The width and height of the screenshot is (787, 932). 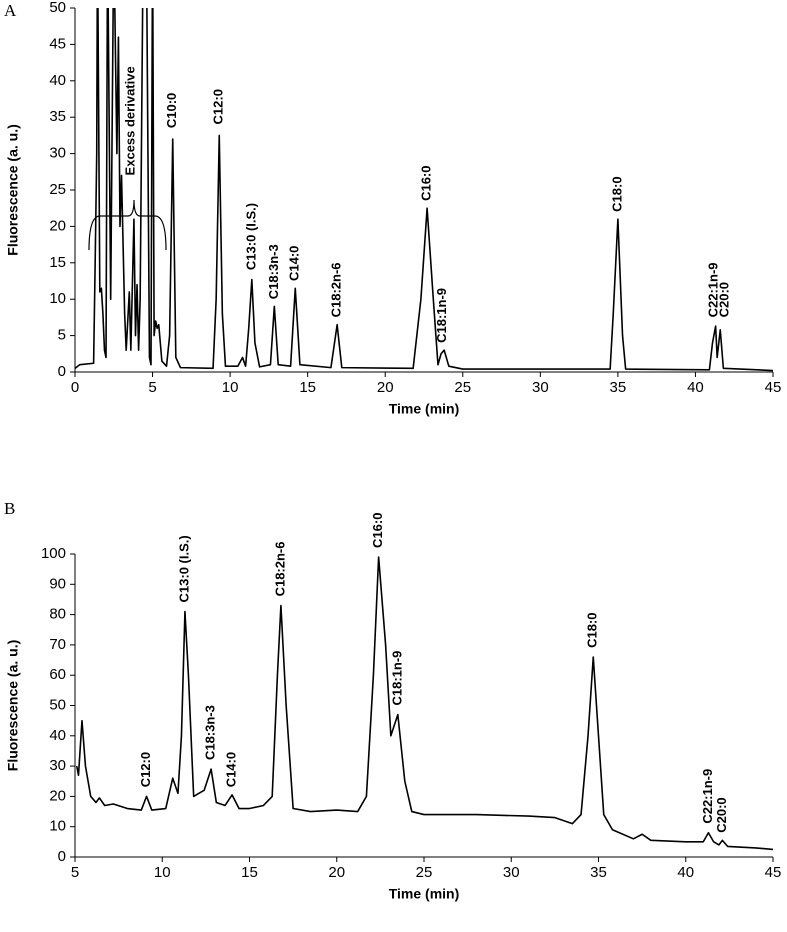 I want to click on y-tick-label: 5, so click(x=62, y=335).